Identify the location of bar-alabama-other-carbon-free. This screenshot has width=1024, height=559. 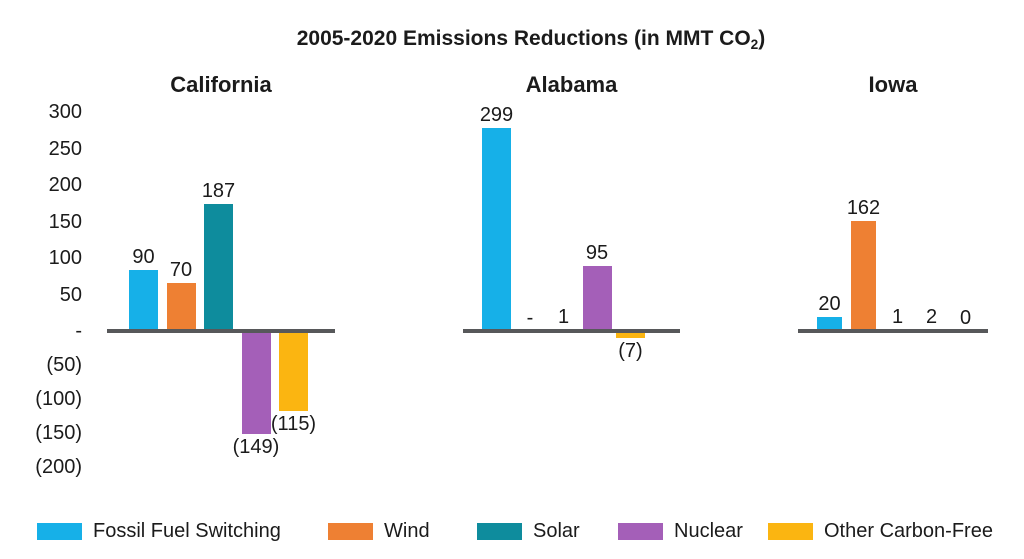
(630, 334).